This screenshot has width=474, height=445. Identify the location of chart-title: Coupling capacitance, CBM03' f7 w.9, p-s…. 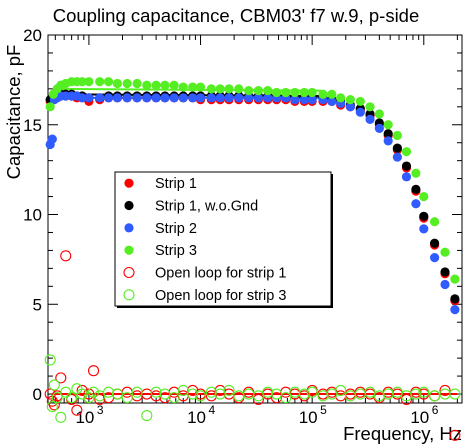
(236, 15).